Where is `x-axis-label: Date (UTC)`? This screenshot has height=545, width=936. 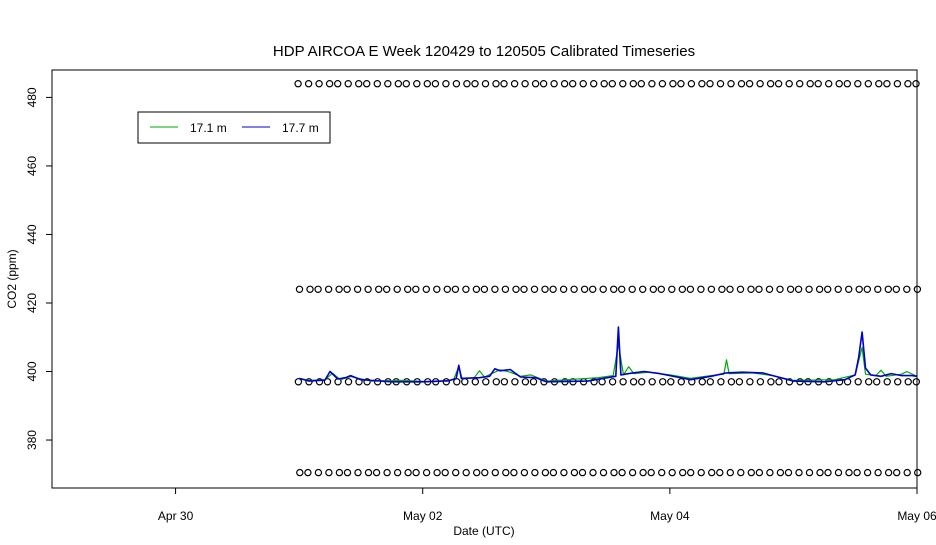
x-axis-label: Date (UTC) is located at coordinates (483, 531).